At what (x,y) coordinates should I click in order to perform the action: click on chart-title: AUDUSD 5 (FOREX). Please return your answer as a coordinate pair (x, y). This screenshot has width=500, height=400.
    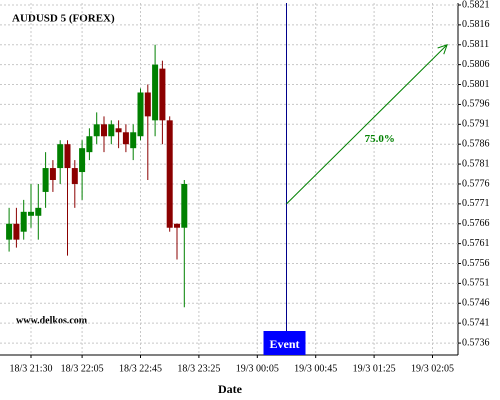
    Looking at the image, I should click on (63, 19).